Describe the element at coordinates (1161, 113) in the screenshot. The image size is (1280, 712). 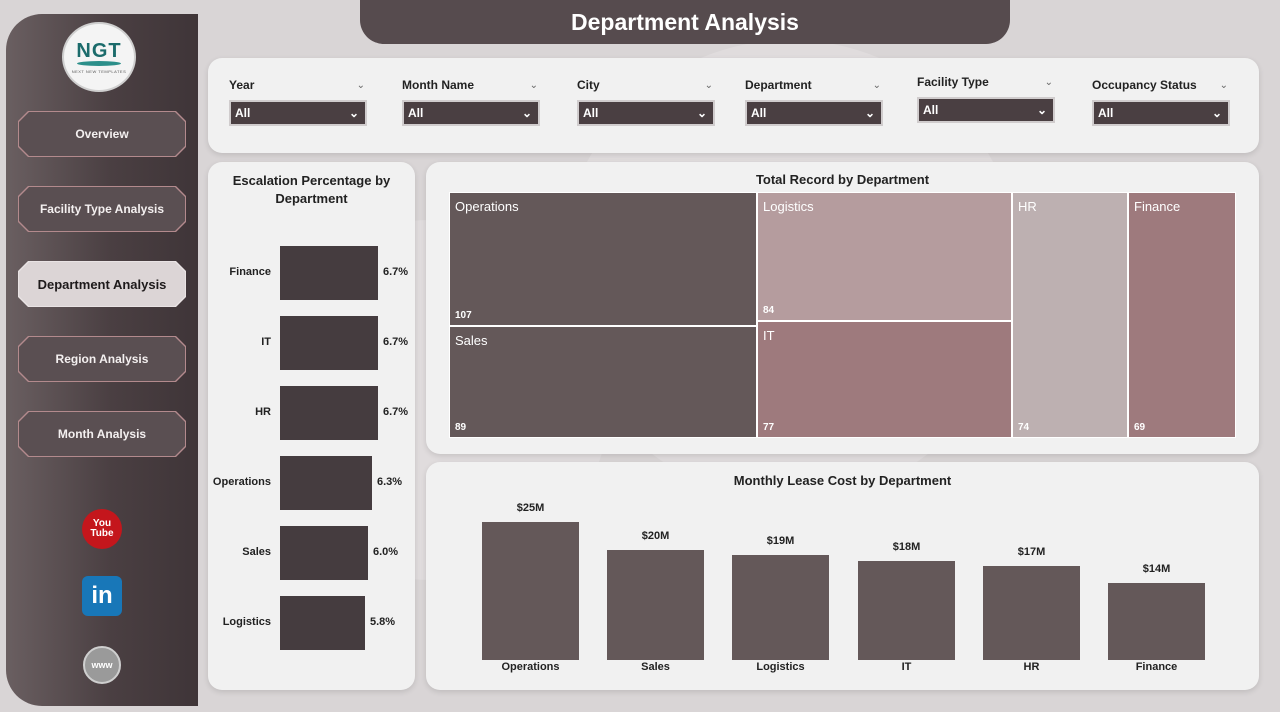
I see `occupancy-status-select: All ⌄` at that location.